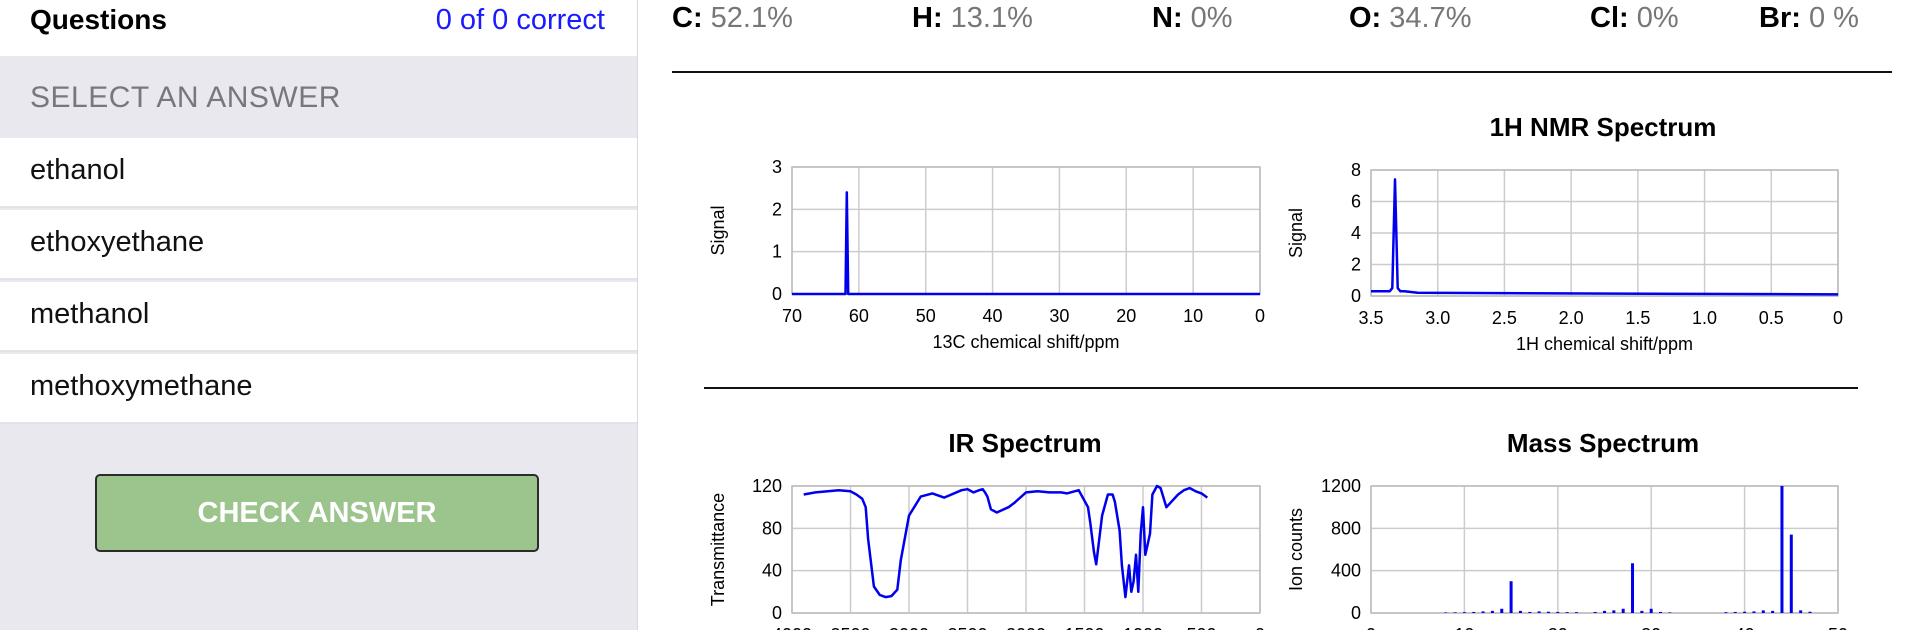  What do you see at coordinates (1504, 318) in the screenshot?
I see `x-tick-label: 2.5` at bounding box center [1504, 318].